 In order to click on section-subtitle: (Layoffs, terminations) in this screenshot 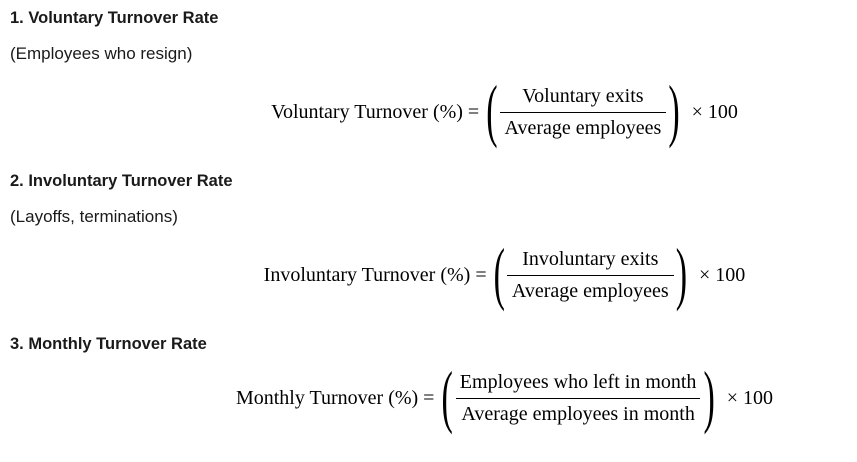, I will do `click(94, 216)`.